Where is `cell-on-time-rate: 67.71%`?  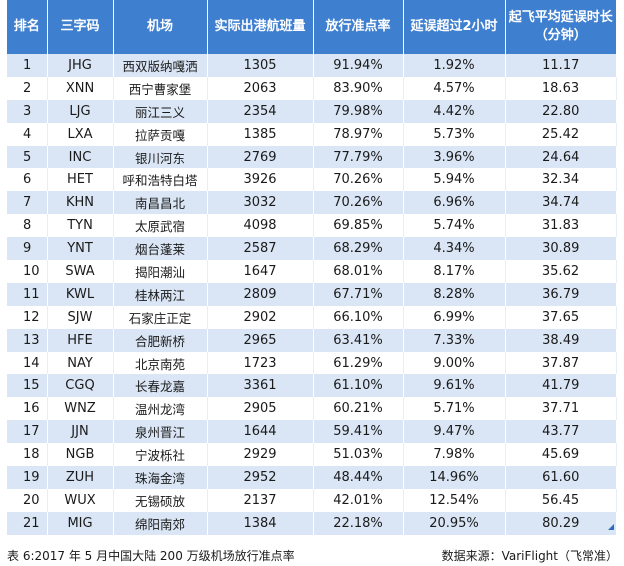 cell-on-time-rate: 67.71% is located at coordinates (358, 294).